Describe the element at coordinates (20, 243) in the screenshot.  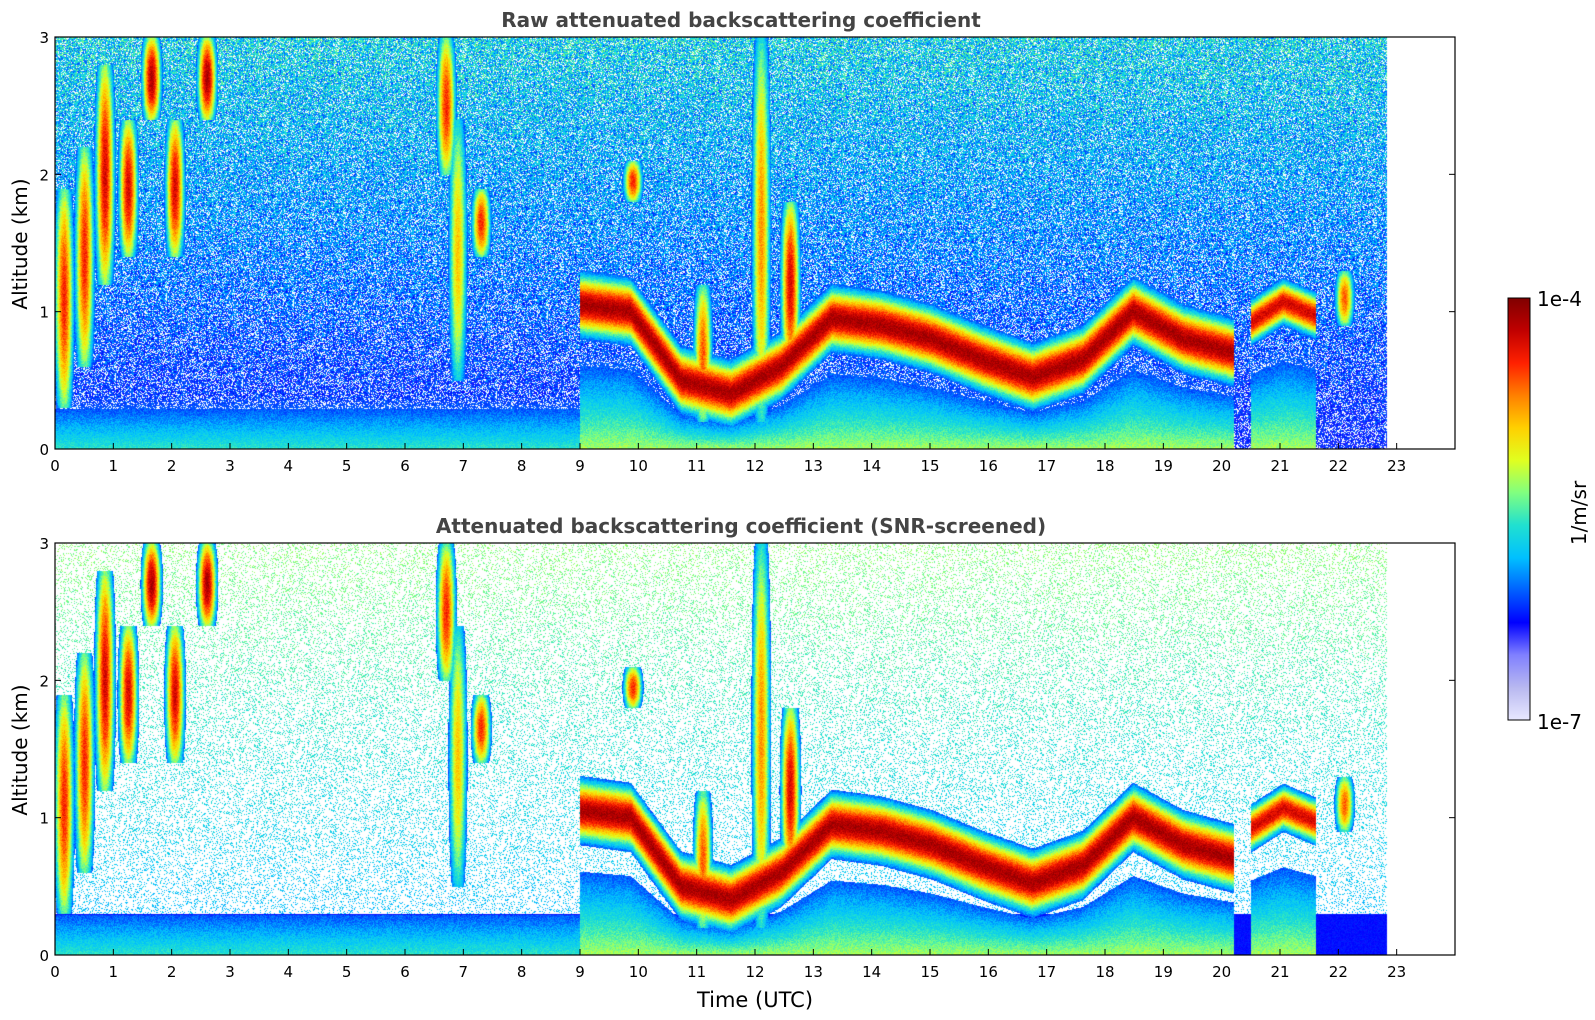
I see `y-axis-label-raw: Altitude (km)` at that location.